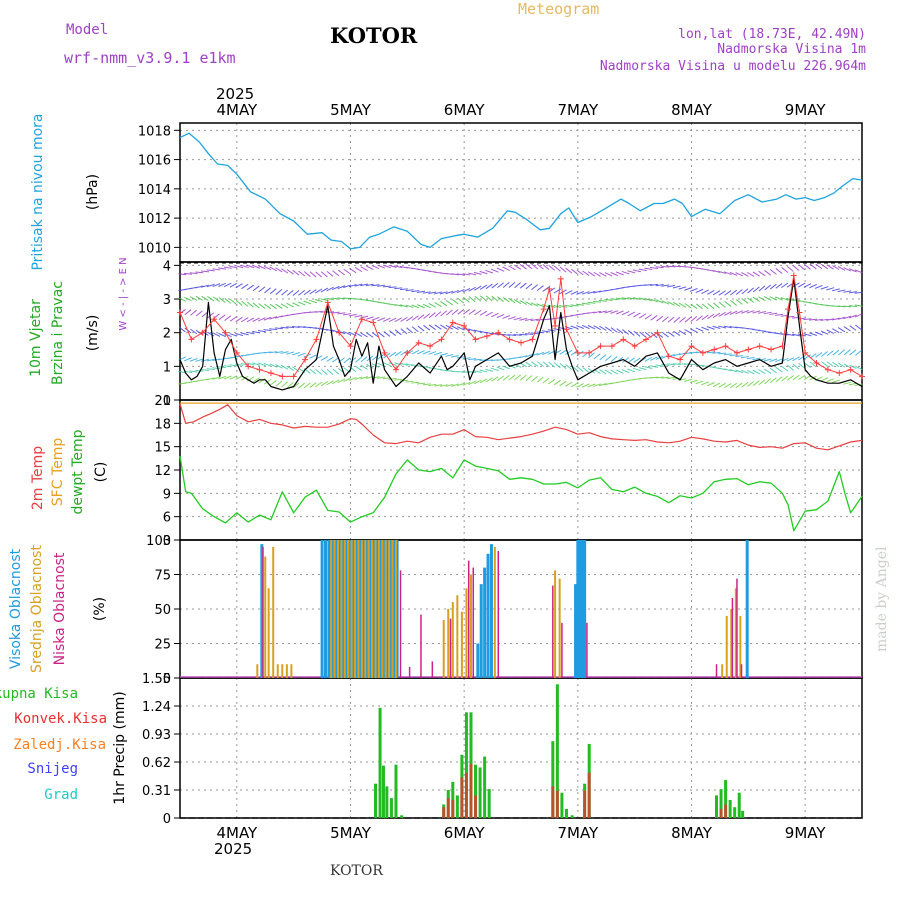 This screenshot has width=900, height=900. Describe the element at coordinates (167, 494) in the screenshot. I see `temperature-ytick-label: 9` at that location.